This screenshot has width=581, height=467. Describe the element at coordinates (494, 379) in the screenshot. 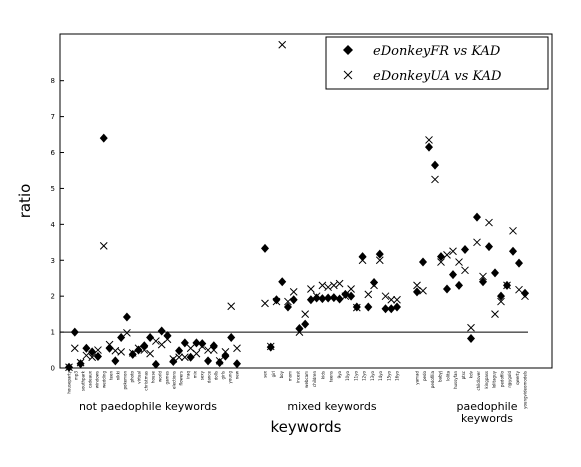

I see `category-label: lolitaguy` at that location.